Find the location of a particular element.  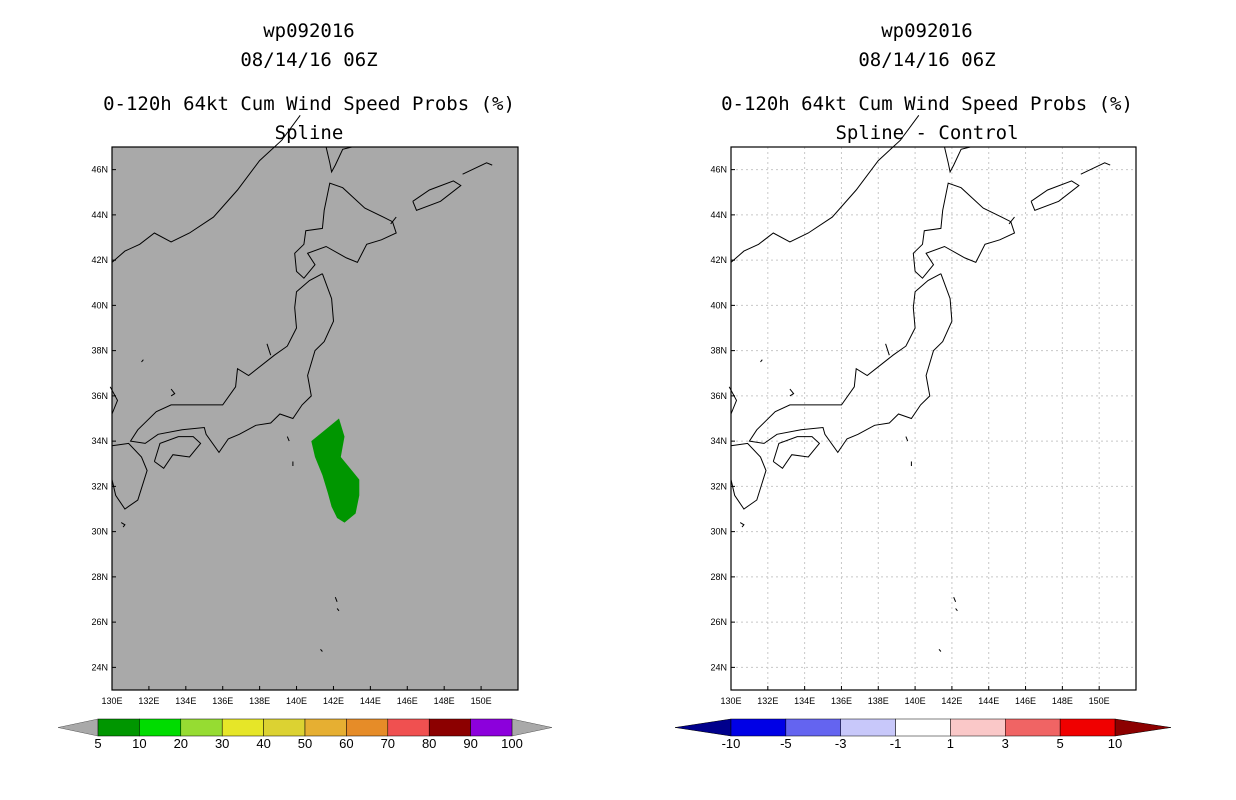

y-tick-label: 38N is located at coordinates (99, 351).